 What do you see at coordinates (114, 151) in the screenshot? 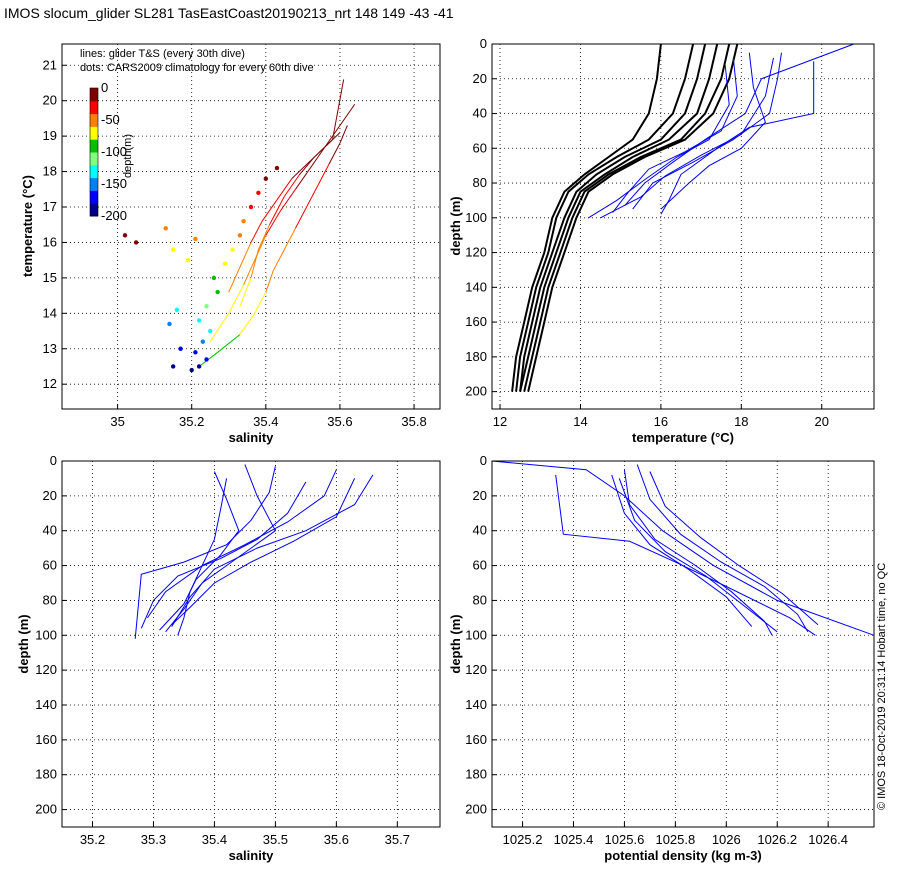
I see `colorbar-tick-label: -100` at bounding box center [114, 151].